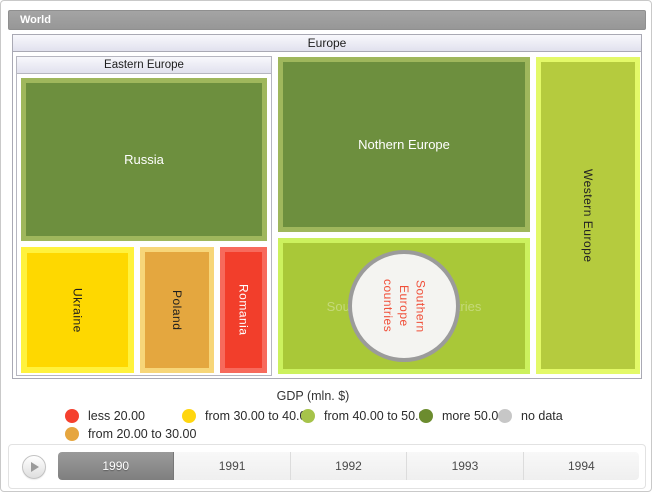  I want to click on europe-group-header: Europe, so click(327, 43).